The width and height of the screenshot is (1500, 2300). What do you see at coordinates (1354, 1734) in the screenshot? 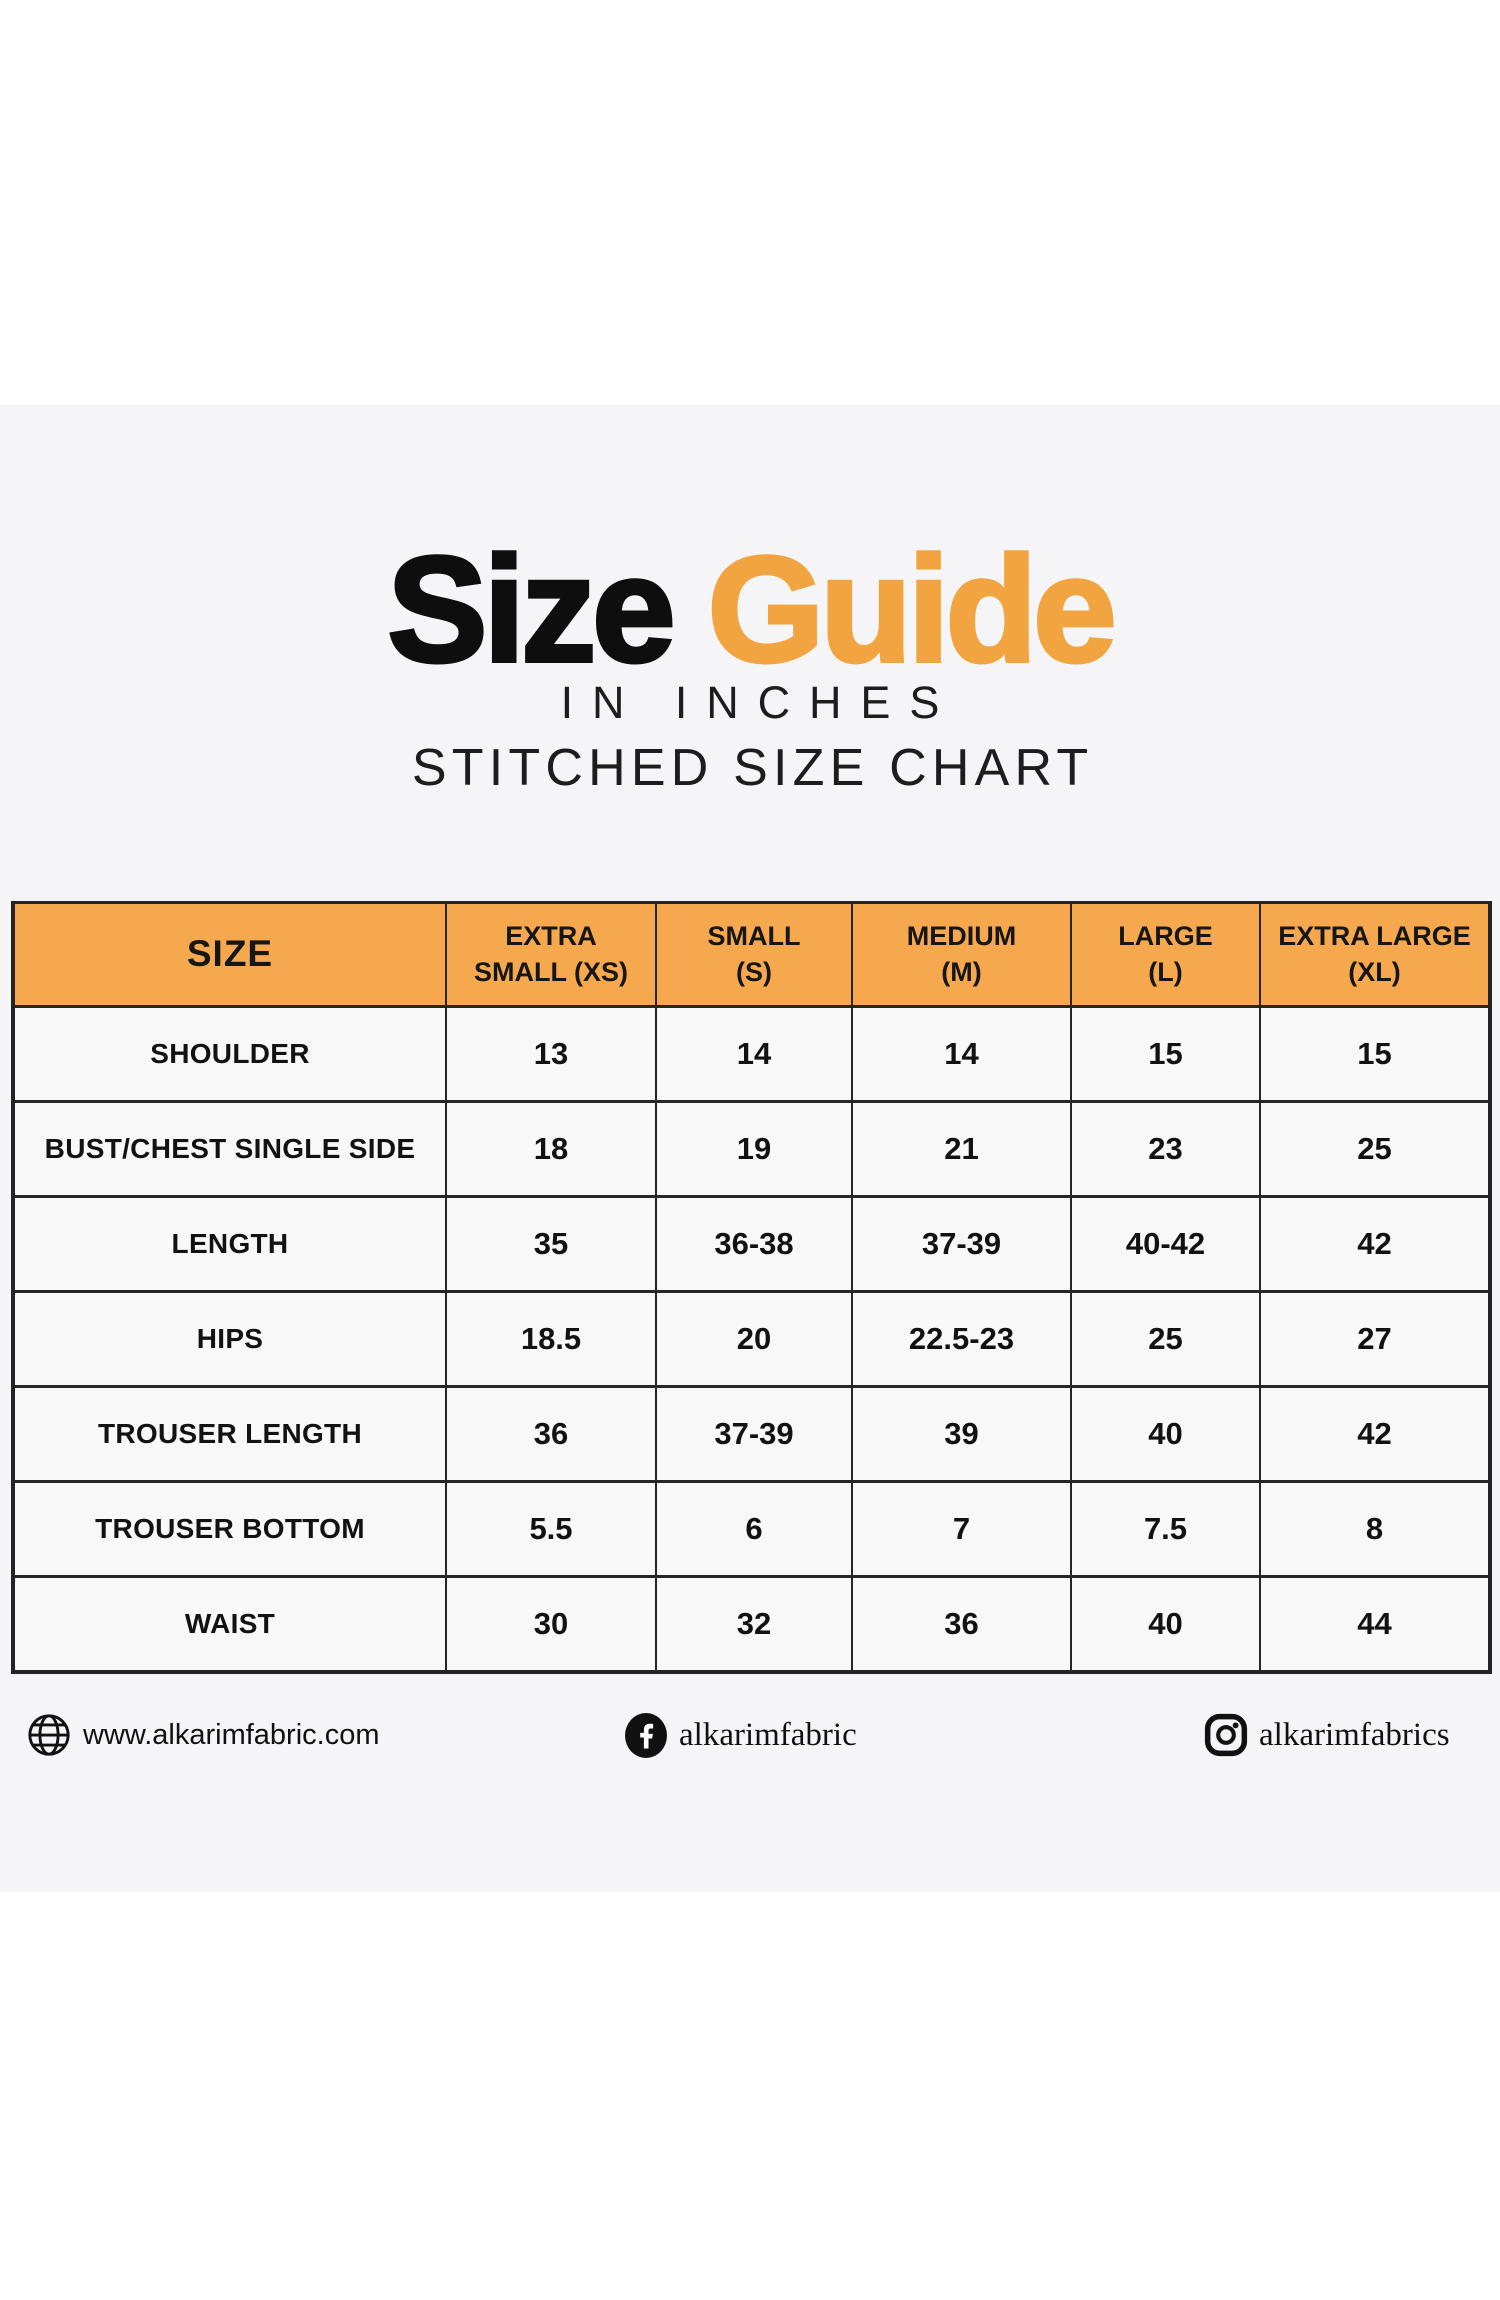
I see `instagram-label: alkarimfabrics` at bounding box center [1354, 1734].